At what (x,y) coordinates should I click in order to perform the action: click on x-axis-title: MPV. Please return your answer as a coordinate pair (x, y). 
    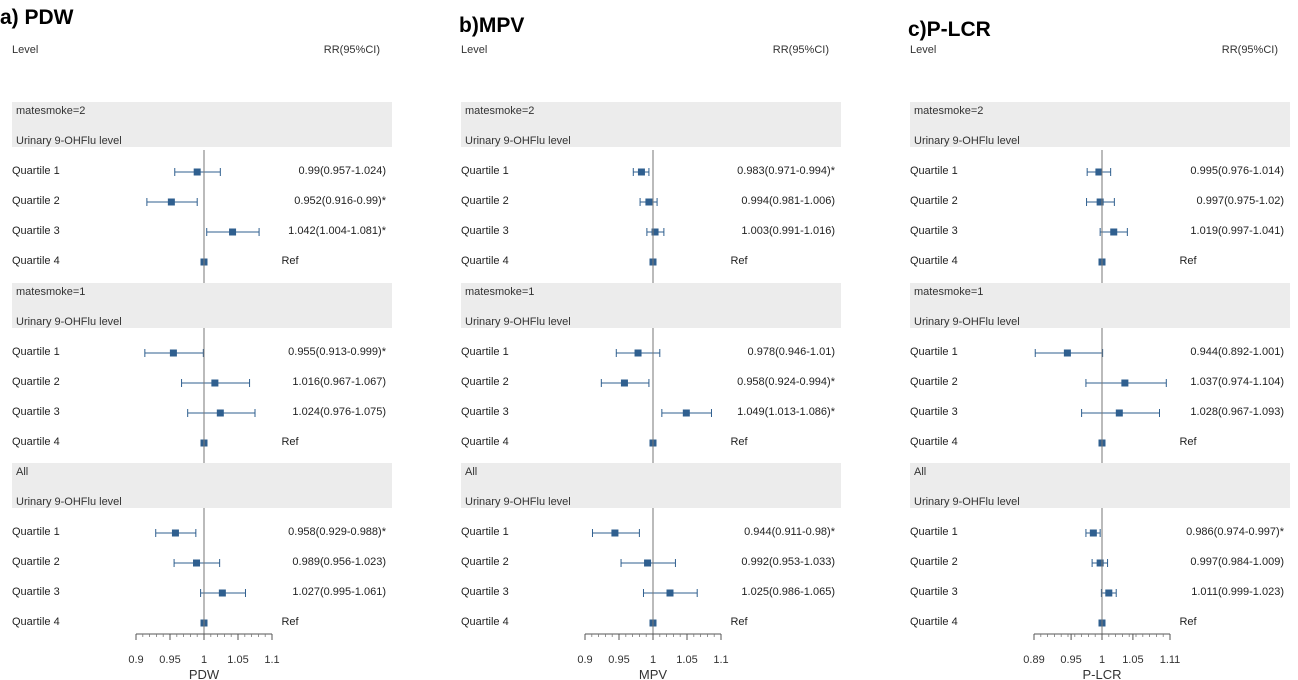
    Looking at the image, I should click on (653, 673).